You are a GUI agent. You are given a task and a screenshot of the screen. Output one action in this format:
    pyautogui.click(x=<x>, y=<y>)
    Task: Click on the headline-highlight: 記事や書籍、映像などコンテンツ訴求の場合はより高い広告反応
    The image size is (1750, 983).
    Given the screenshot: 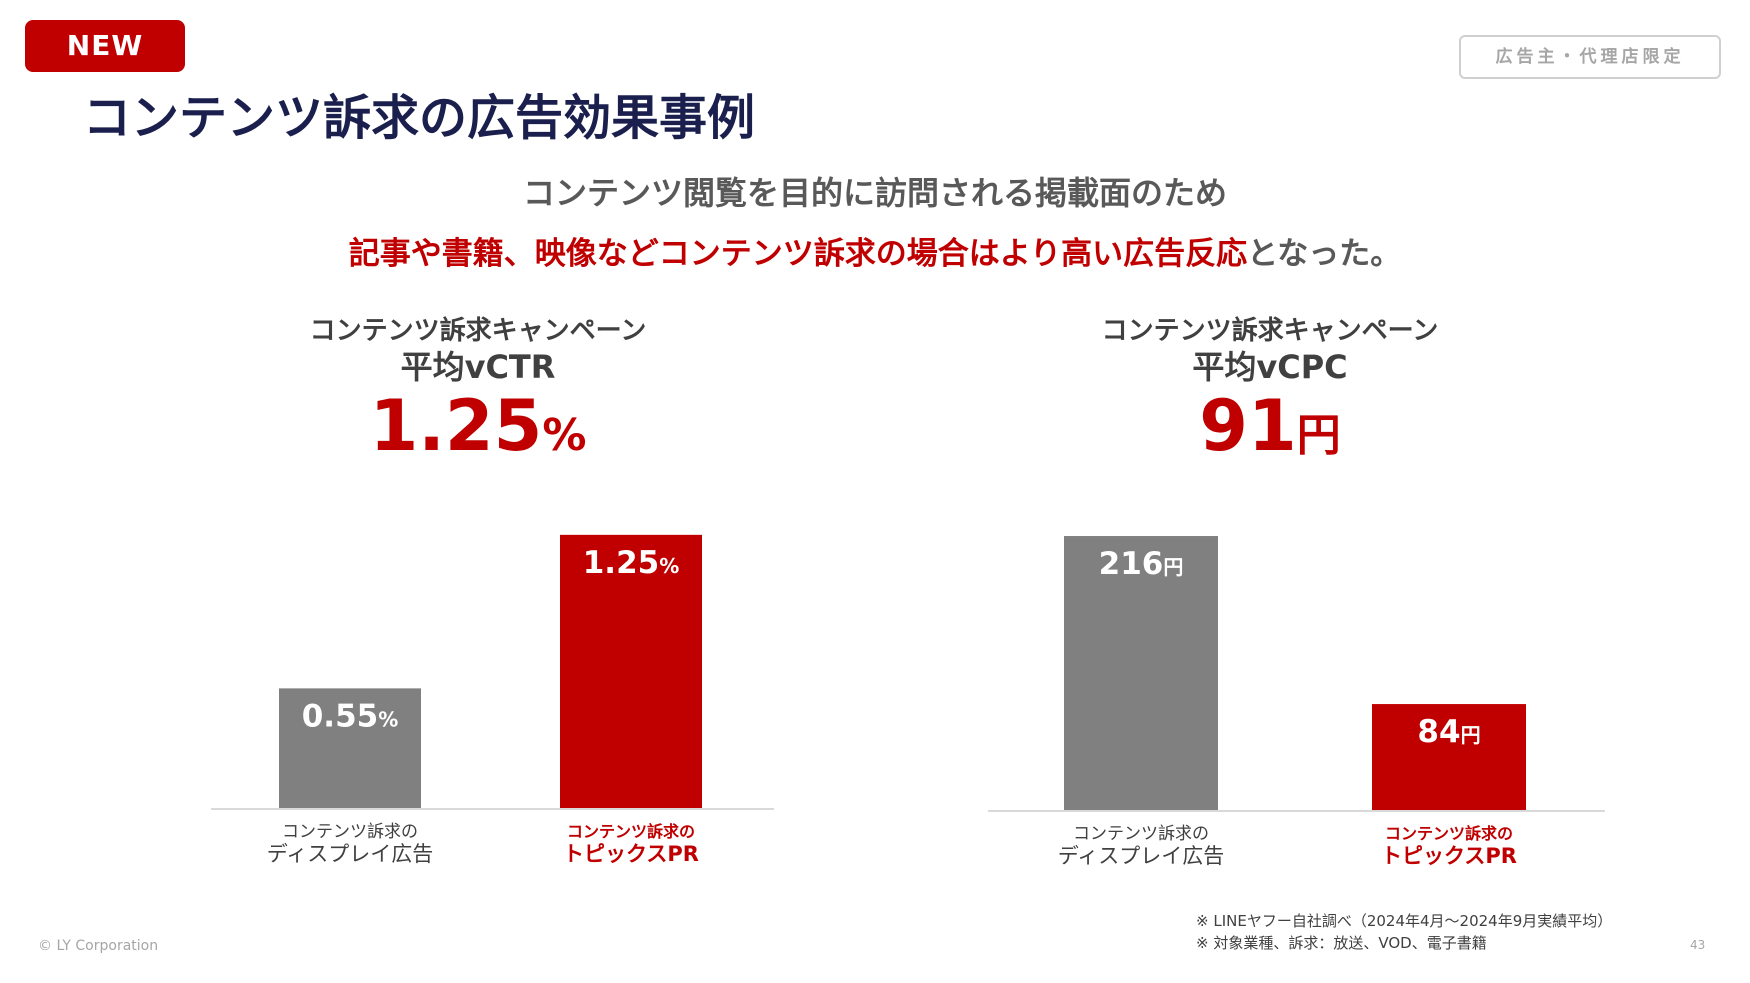 What is the action you would take?
    pyautogui.click(x=798, y=254)
    